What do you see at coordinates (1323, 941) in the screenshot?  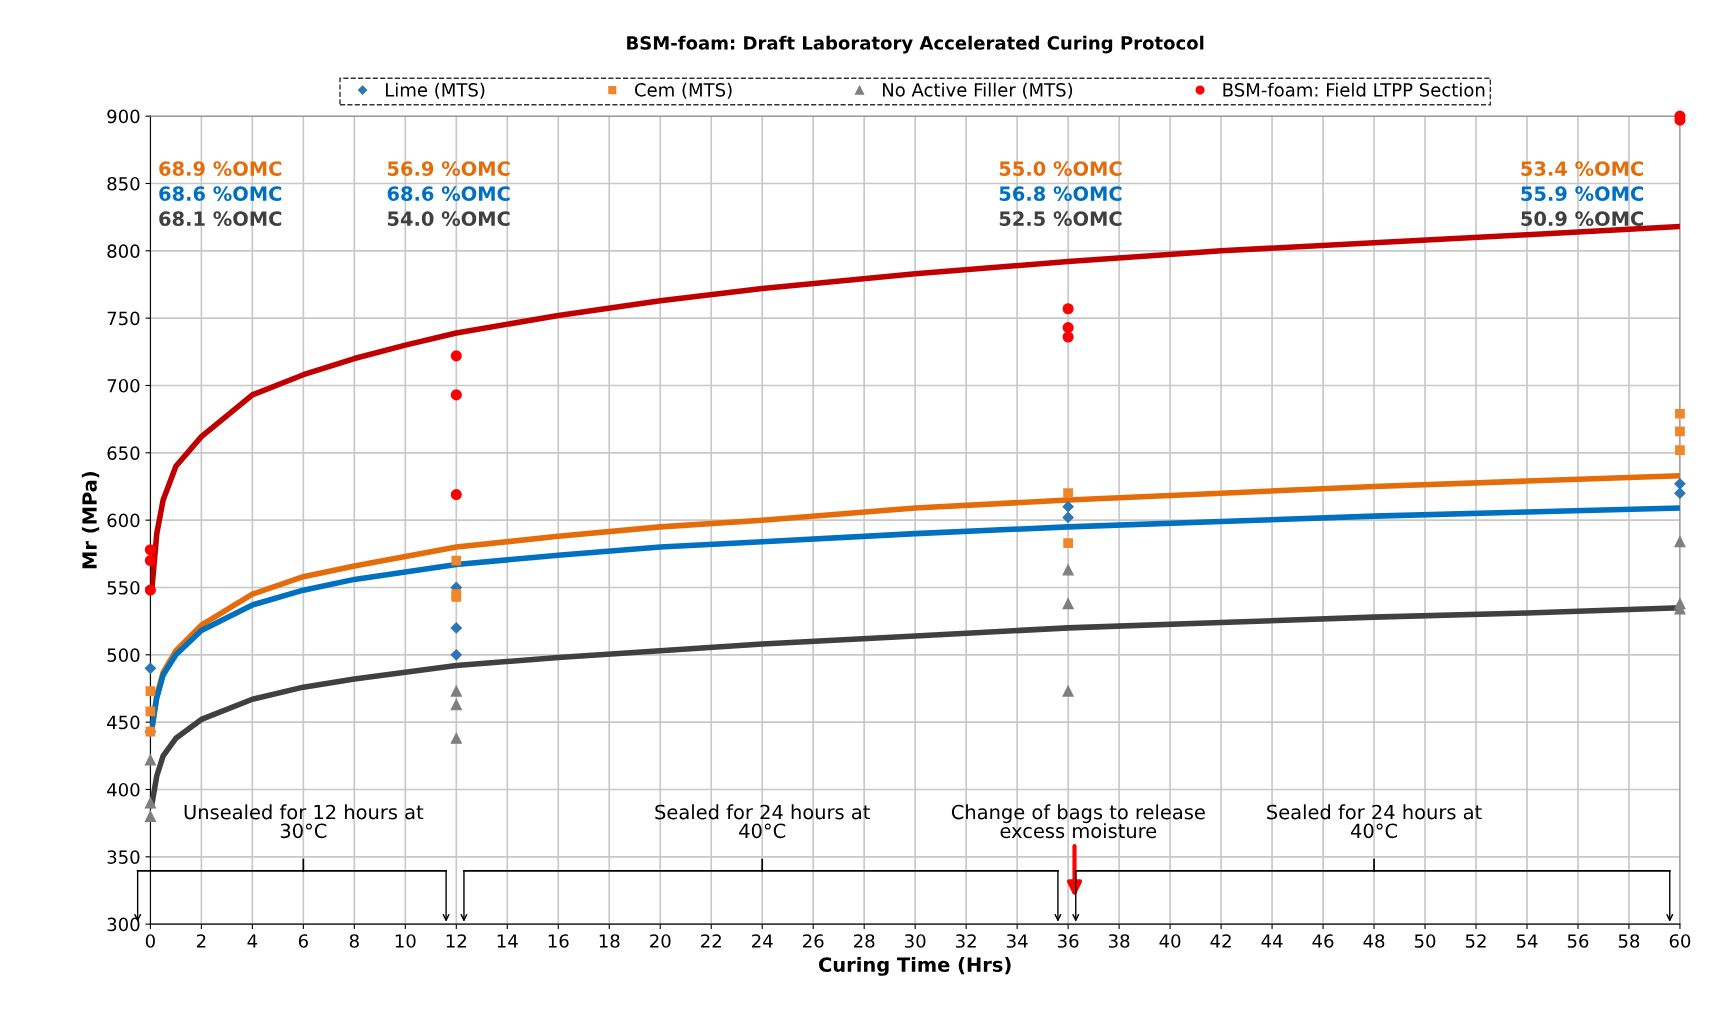 I see `x-tick-label: 46` at bounding box center [1323, 941].